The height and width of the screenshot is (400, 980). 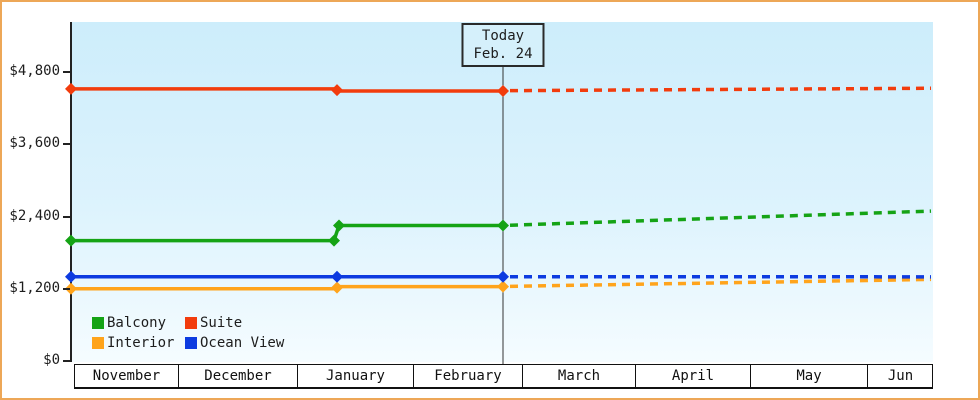 I want to click on series-forecast-line-interior, so click(x=720, y=283).